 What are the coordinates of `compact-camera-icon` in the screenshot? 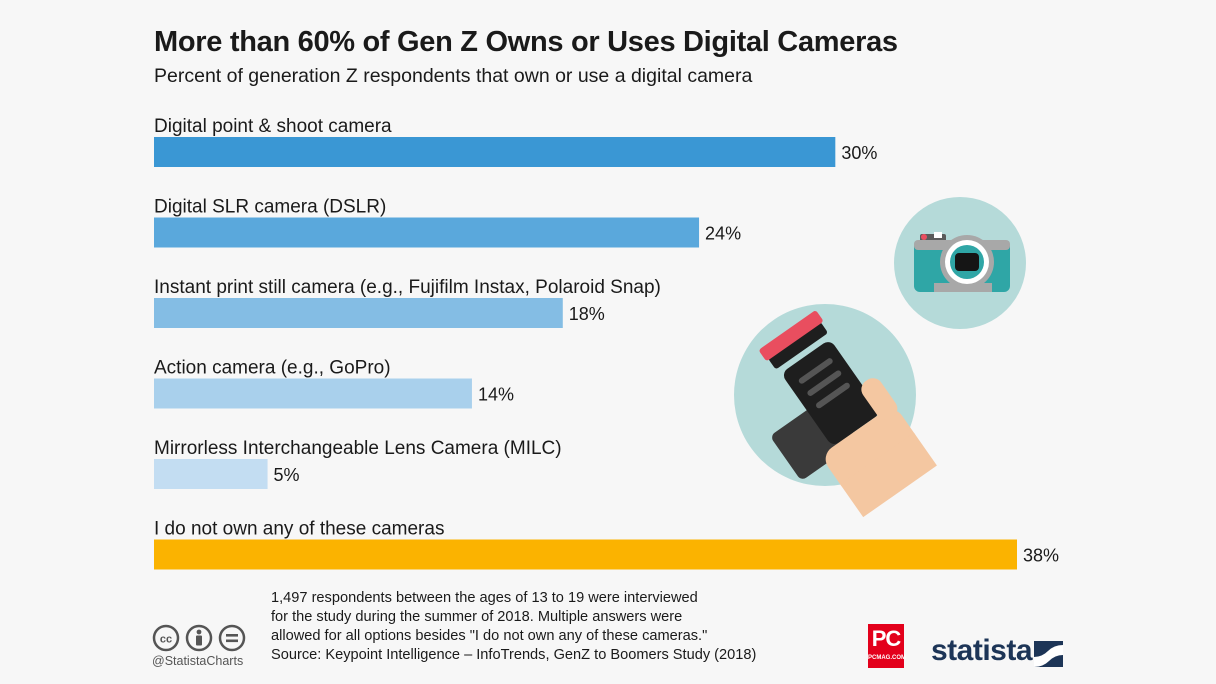 It's located at (960, 263).